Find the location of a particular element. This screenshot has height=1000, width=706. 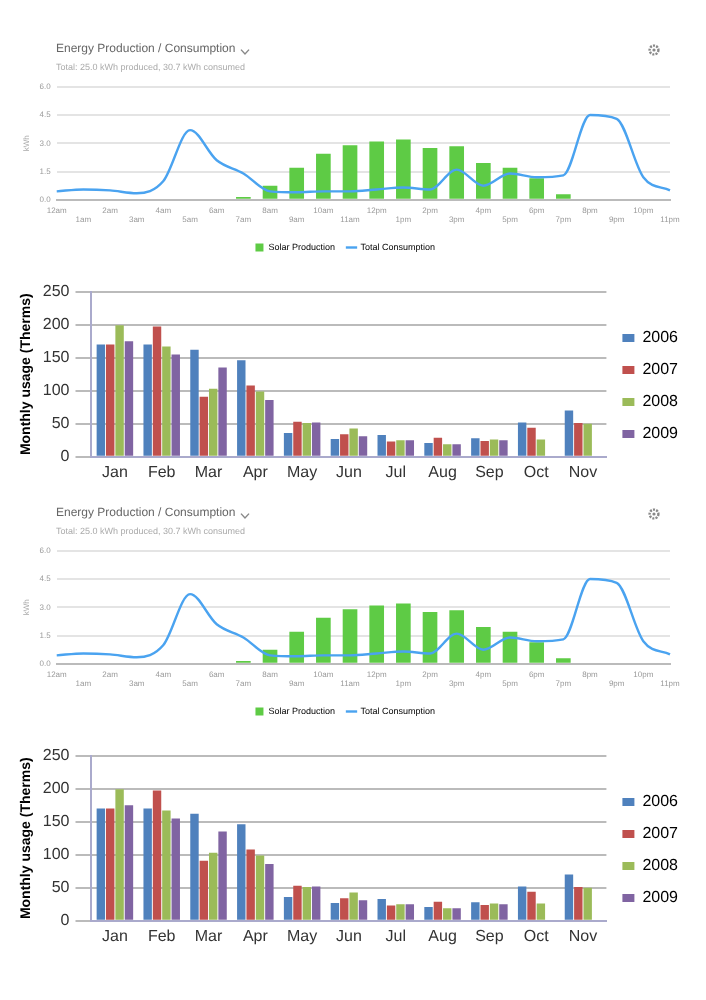

legend-label: 2008 is located at coordinates (661, 401).